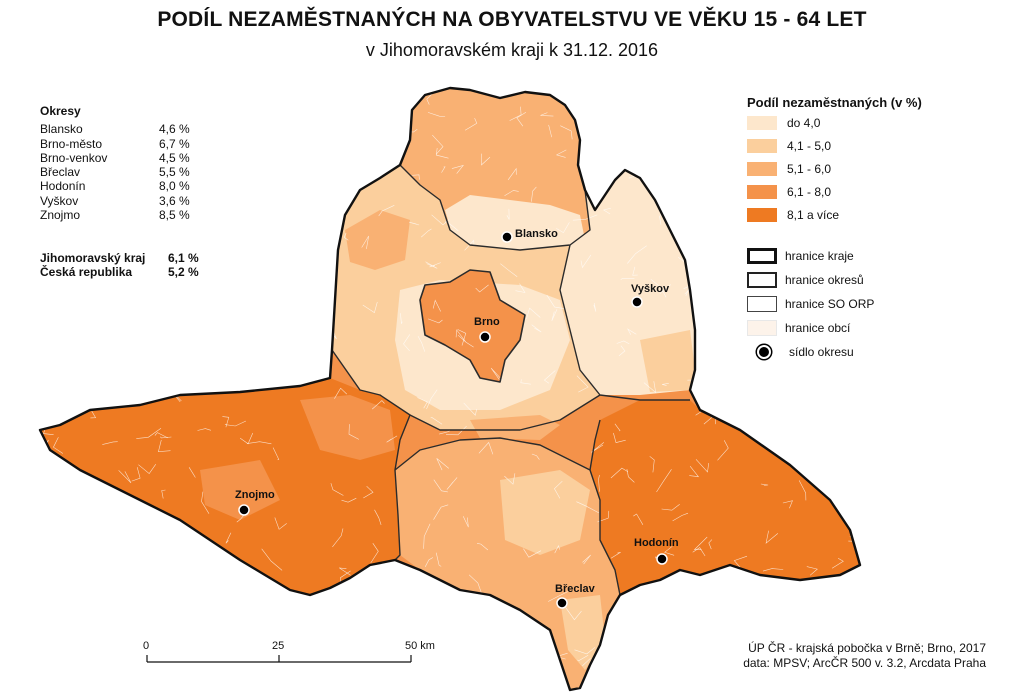 The image size is (1024, 699). Describe the element at coordinates (174, 172) in the screenshot. I see `district-value: 5,5 %` at that location.